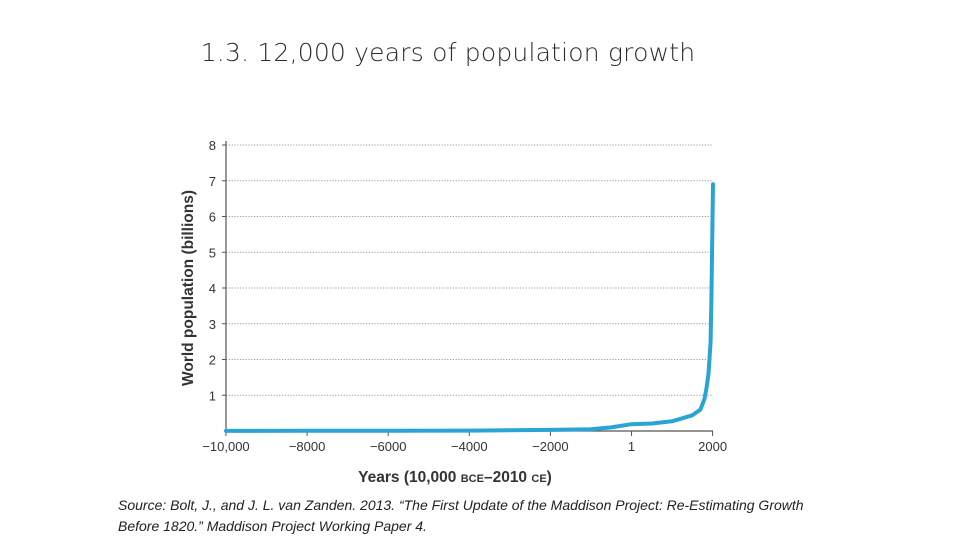  I want to click on y-tick-label-3: 3, so click(212, 324).